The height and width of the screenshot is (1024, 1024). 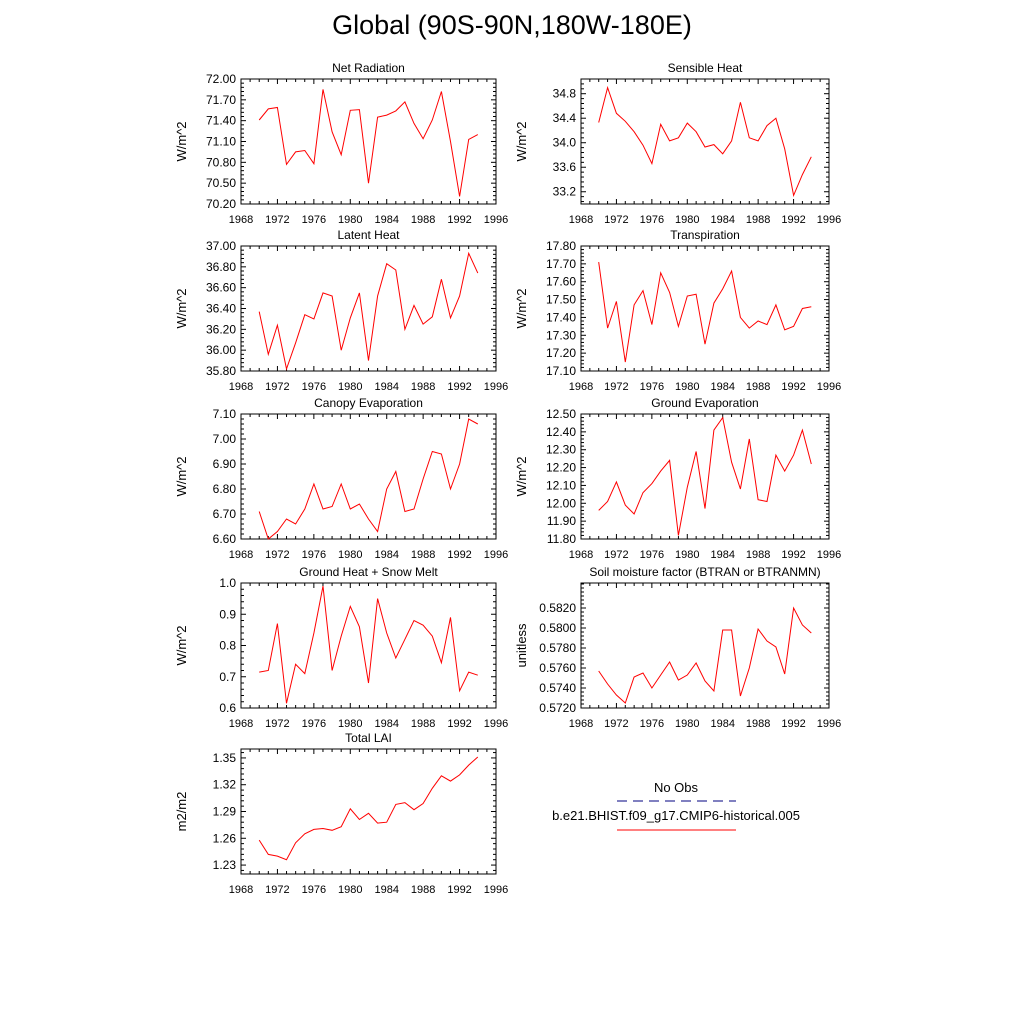 What do you see at coordinates (227, 708) in the screenshot?
I see `chart-7-ytick-label: 0.6` at bounding box center [227, 708].